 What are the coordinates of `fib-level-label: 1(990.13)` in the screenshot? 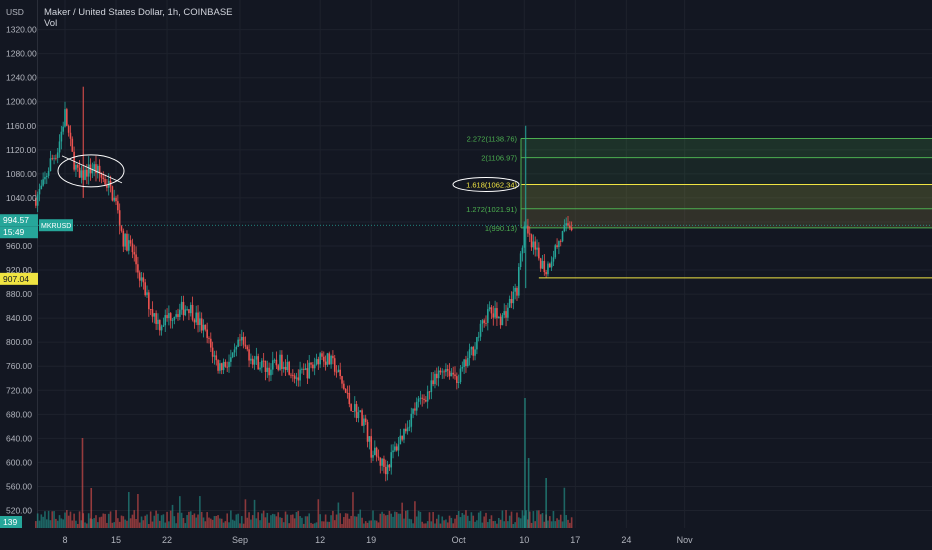 It's located at (501, 228).